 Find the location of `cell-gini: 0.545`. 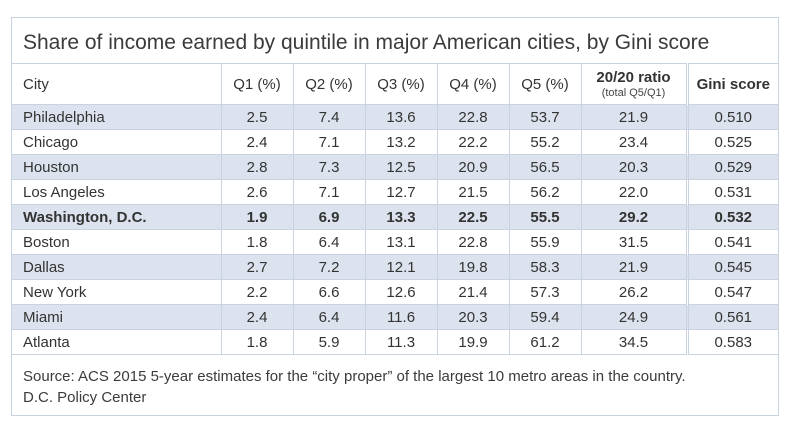

cell-gini: 0.545 is located at coordinates (731, 267).